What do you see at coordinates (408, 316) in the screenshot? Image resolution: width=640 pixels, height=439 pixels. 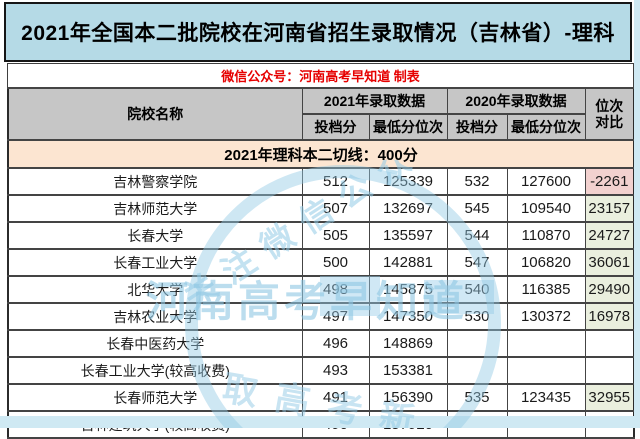 I see `rank-2021-cell: 147350` at bounding box center [408, 316].